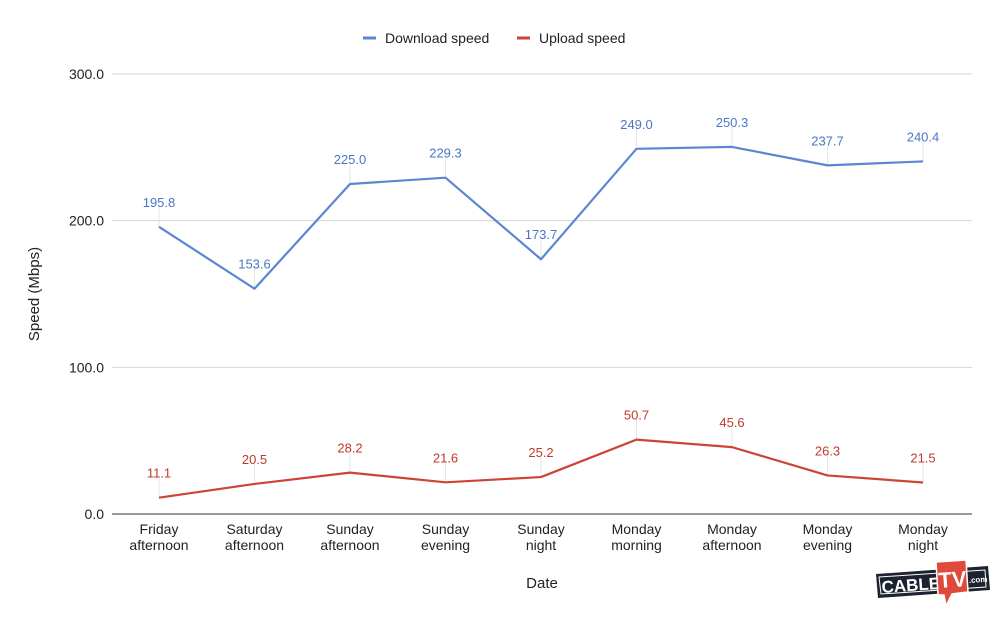 This screenshot has height=623, width=1000. Describe the element at coordinates (437, 38) in the screenshot. I see `legend-label: Download speed` at that location.